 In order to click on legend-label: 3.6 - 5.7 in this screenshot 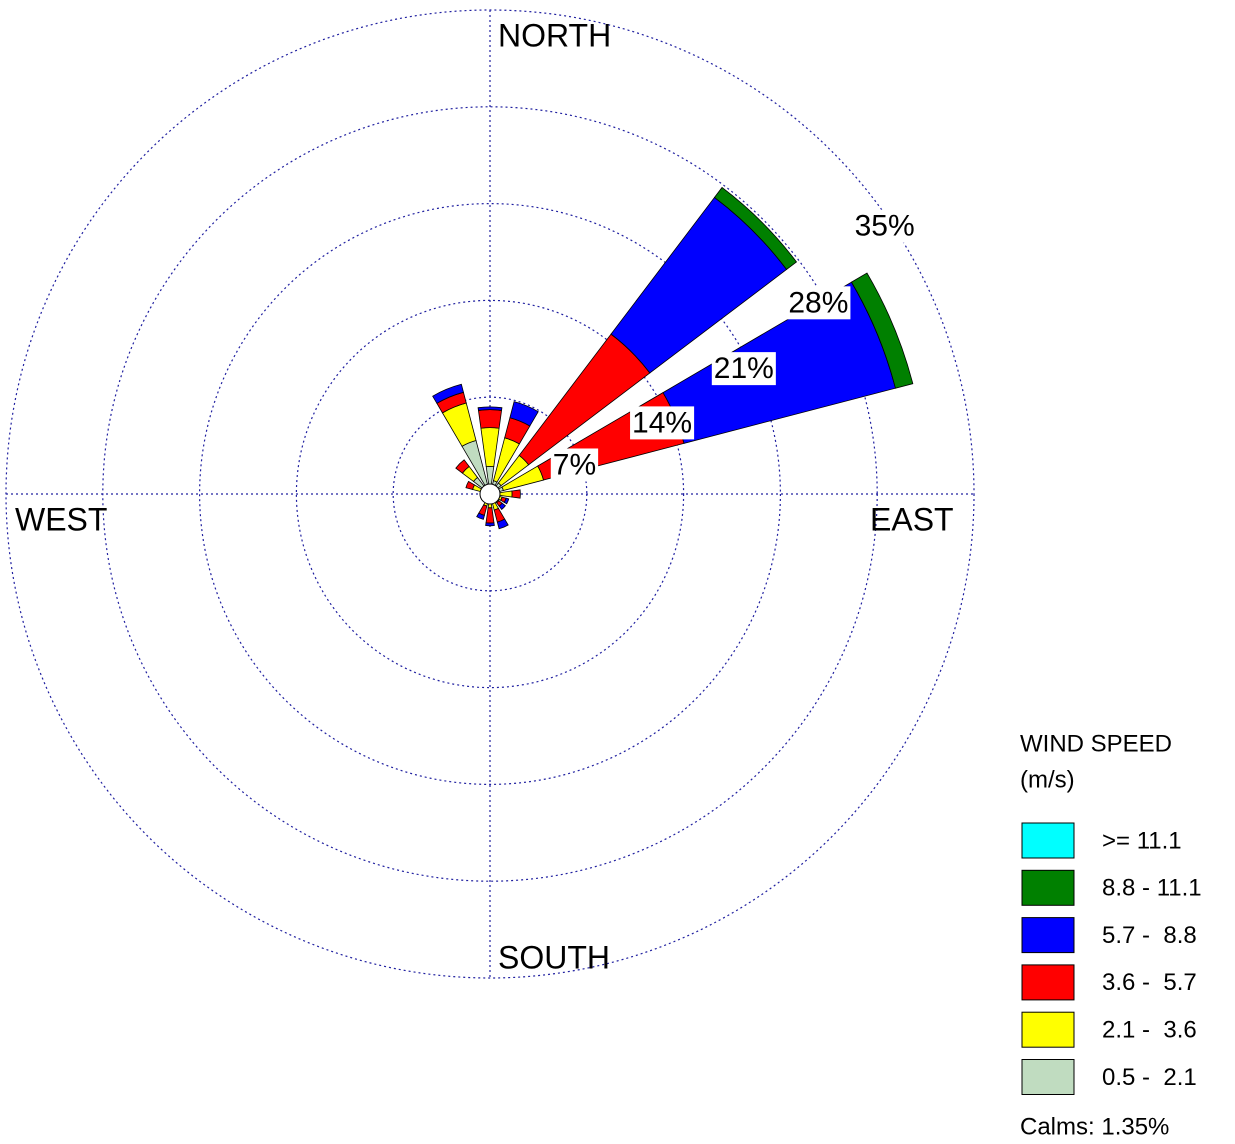, I will do `click(1149, 982)`.